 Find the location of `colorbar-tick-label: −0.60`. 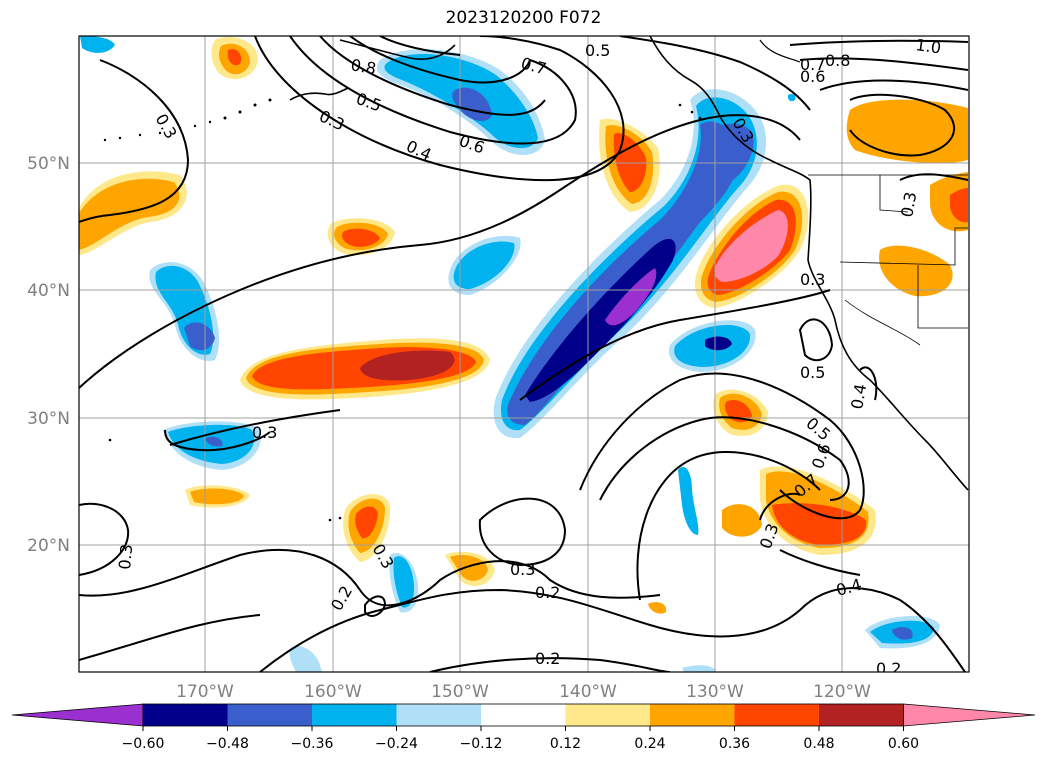

colorbar-tick-label: −0.60 is located at coordinates (143, 744).